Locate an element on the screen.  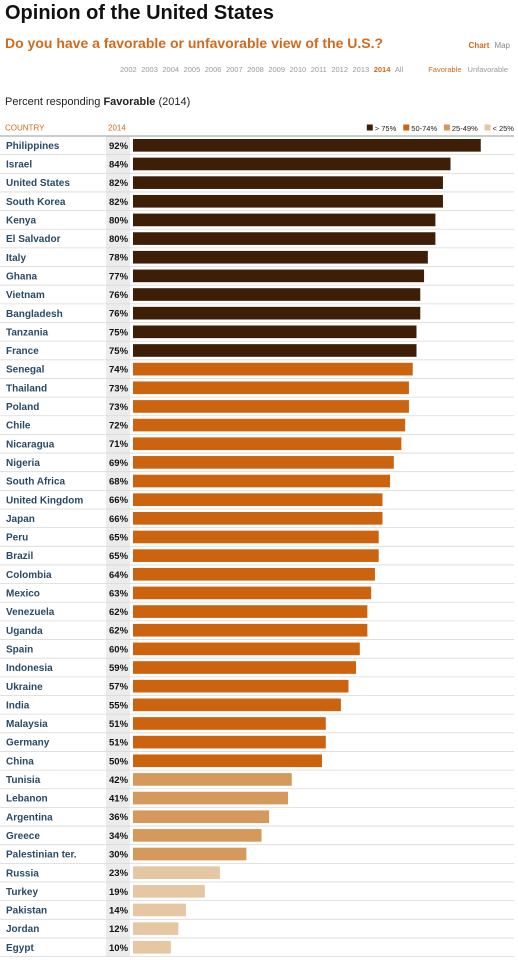
year-option-2012: 2012 is located at coordinates (340, 69).